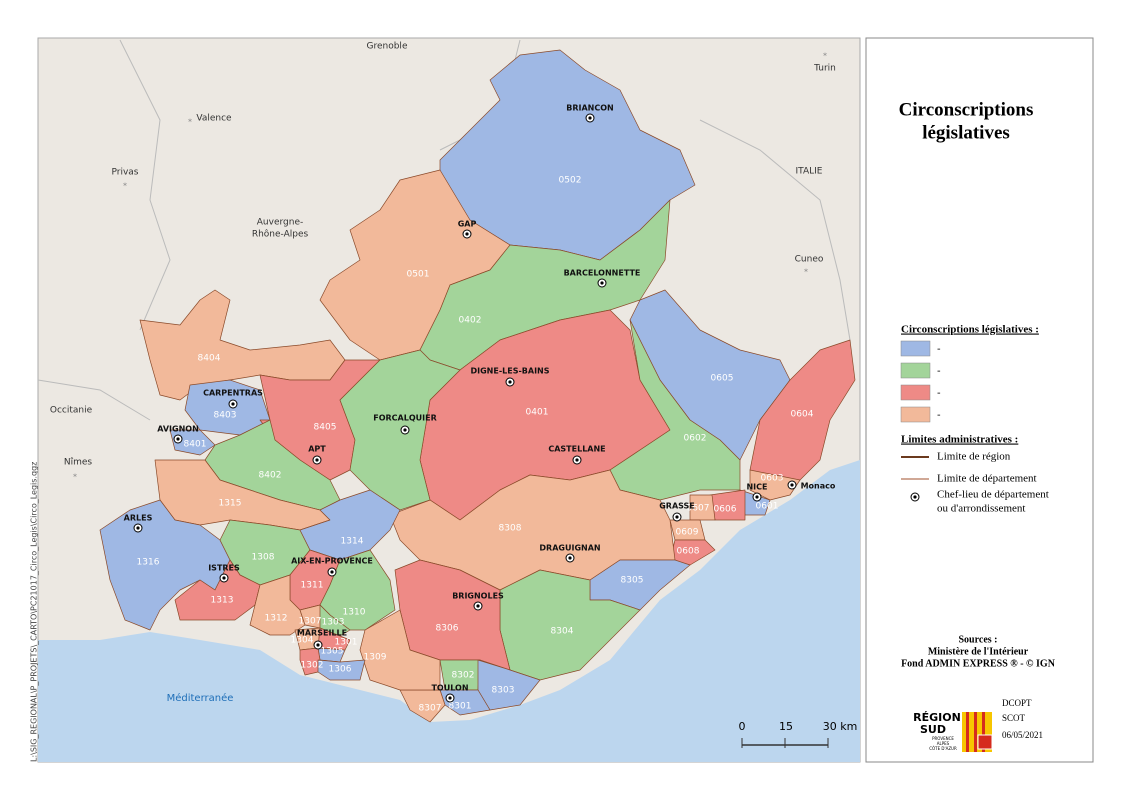  Describe the element at coordinates (333, 623) in the screenshot. I see `district-code: 1303` at that location.